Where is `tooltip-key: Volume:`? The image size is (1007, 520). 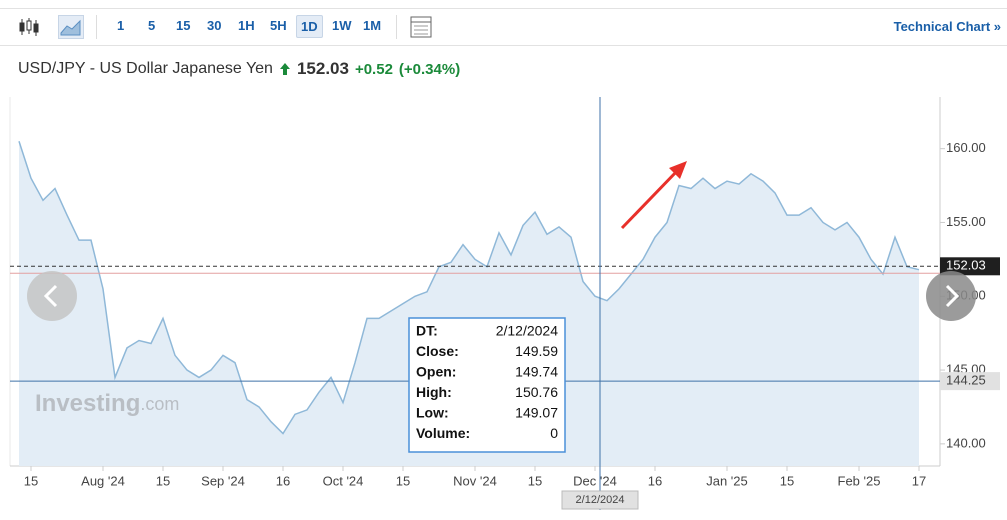
tooltip-key: Volume: is located at coordinates (443, 433).